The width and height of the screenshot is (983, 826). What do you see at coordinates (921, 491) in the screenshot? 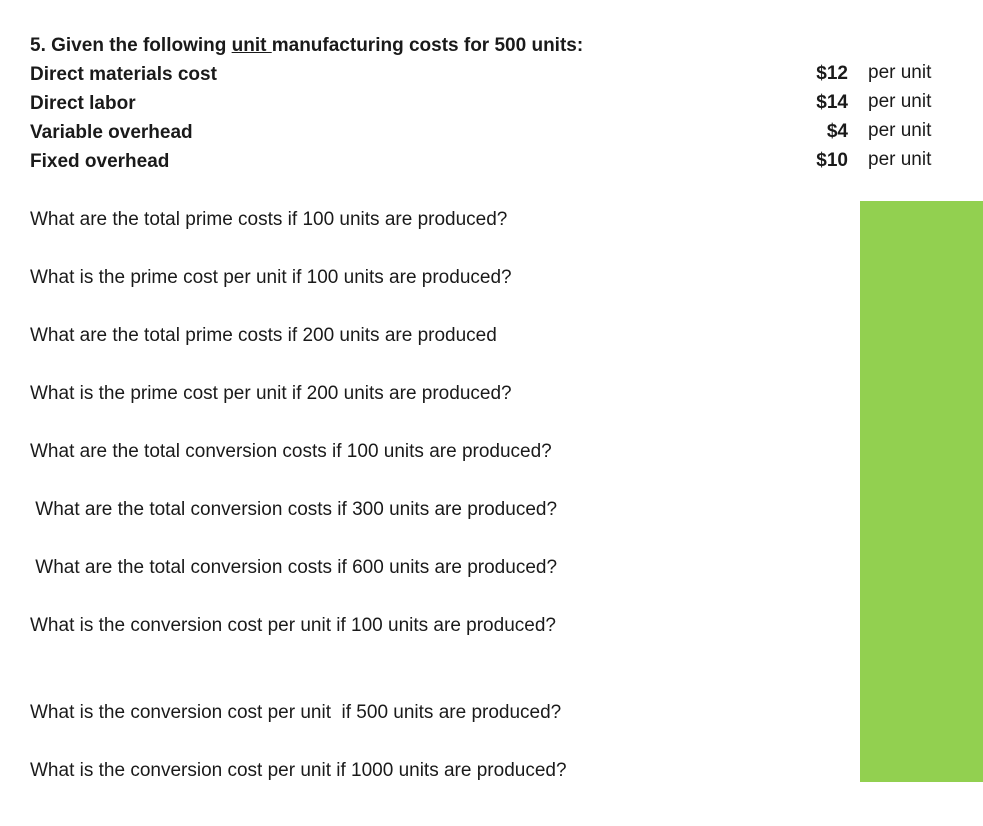
I see `answer-area` at bounding box center [921, 491].